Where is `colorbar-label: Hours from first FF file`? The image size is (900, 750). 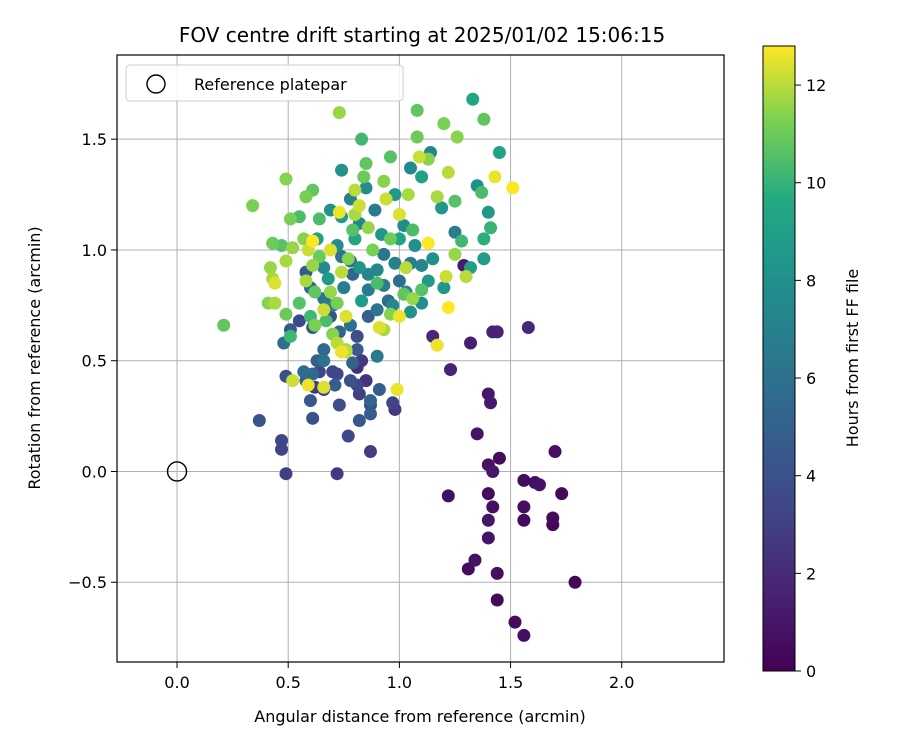 colorbar-label: Hours from first FF file is located at coordinates (852, 358).